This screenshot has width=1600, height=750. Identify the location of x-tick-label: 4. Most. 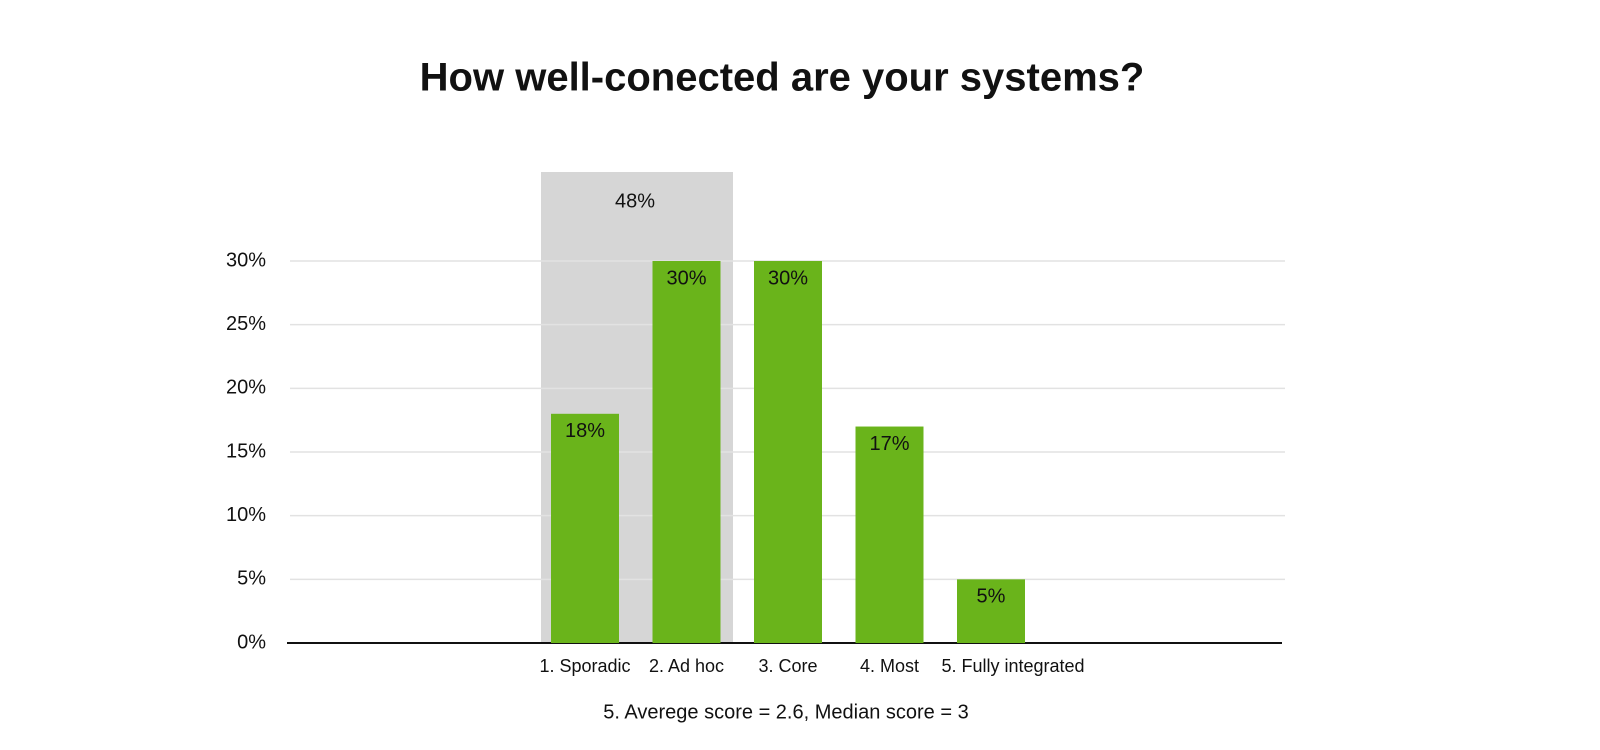
(889, 666).